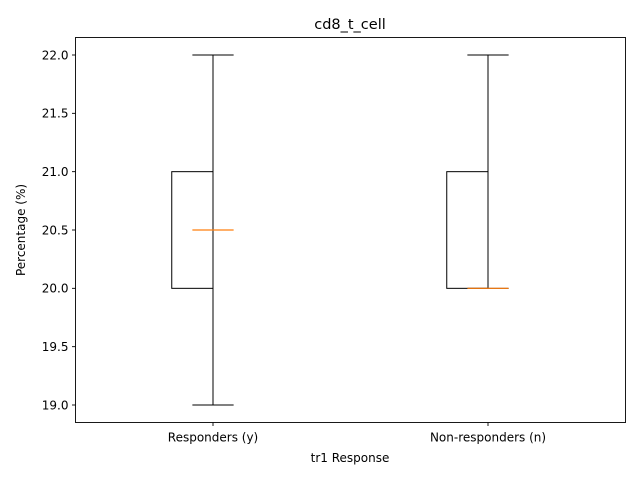 The height and width of the screenshot is (480, 640). Describe the element at coordinates (488, 438) in the screenshot. I see `x-tick-label: Non-responders (n)` at that location.